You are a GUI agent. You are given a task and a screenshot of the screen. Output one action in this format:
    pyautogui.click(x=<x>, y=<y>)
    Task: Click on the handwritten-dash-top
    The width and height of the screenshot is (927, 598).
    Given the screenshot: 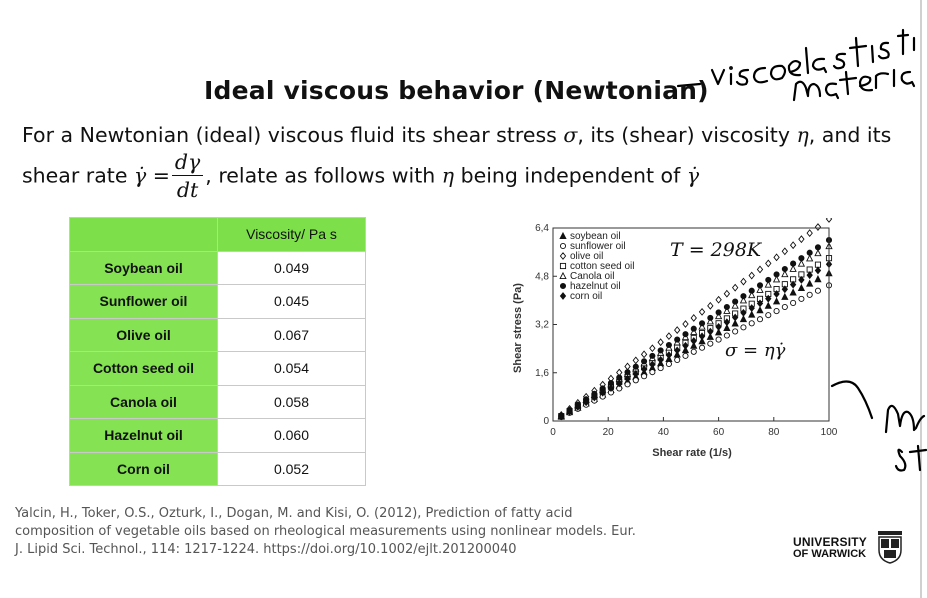 What is the action you would take?
    pyautogui.click(x=689, y=85)
    